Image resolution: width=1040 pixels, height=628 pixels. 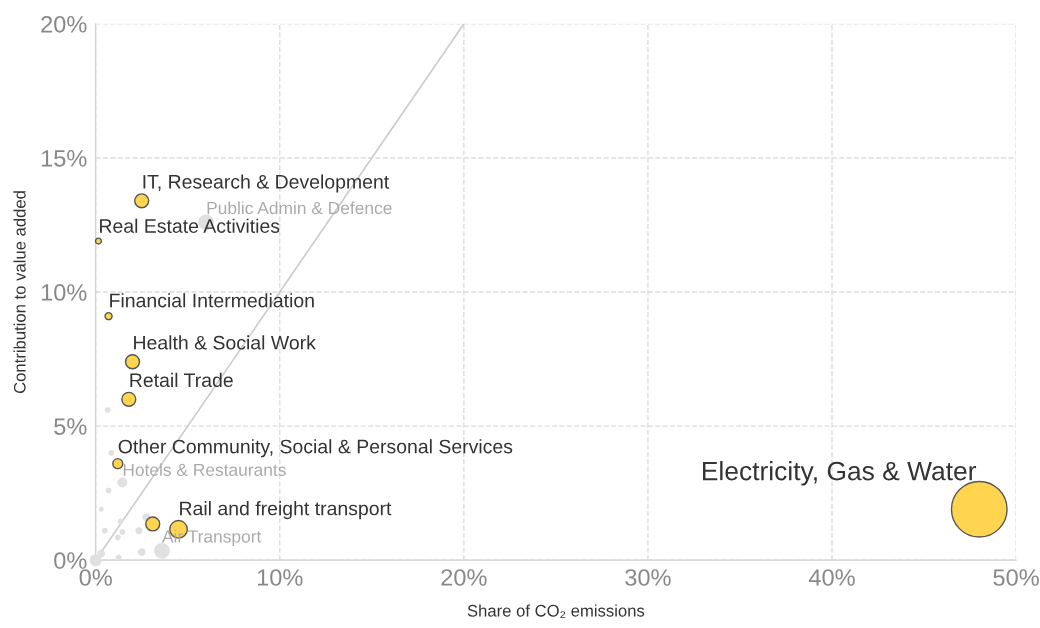 I want to click on annotation: Rail and freight transport, so click(x=286, y=510).